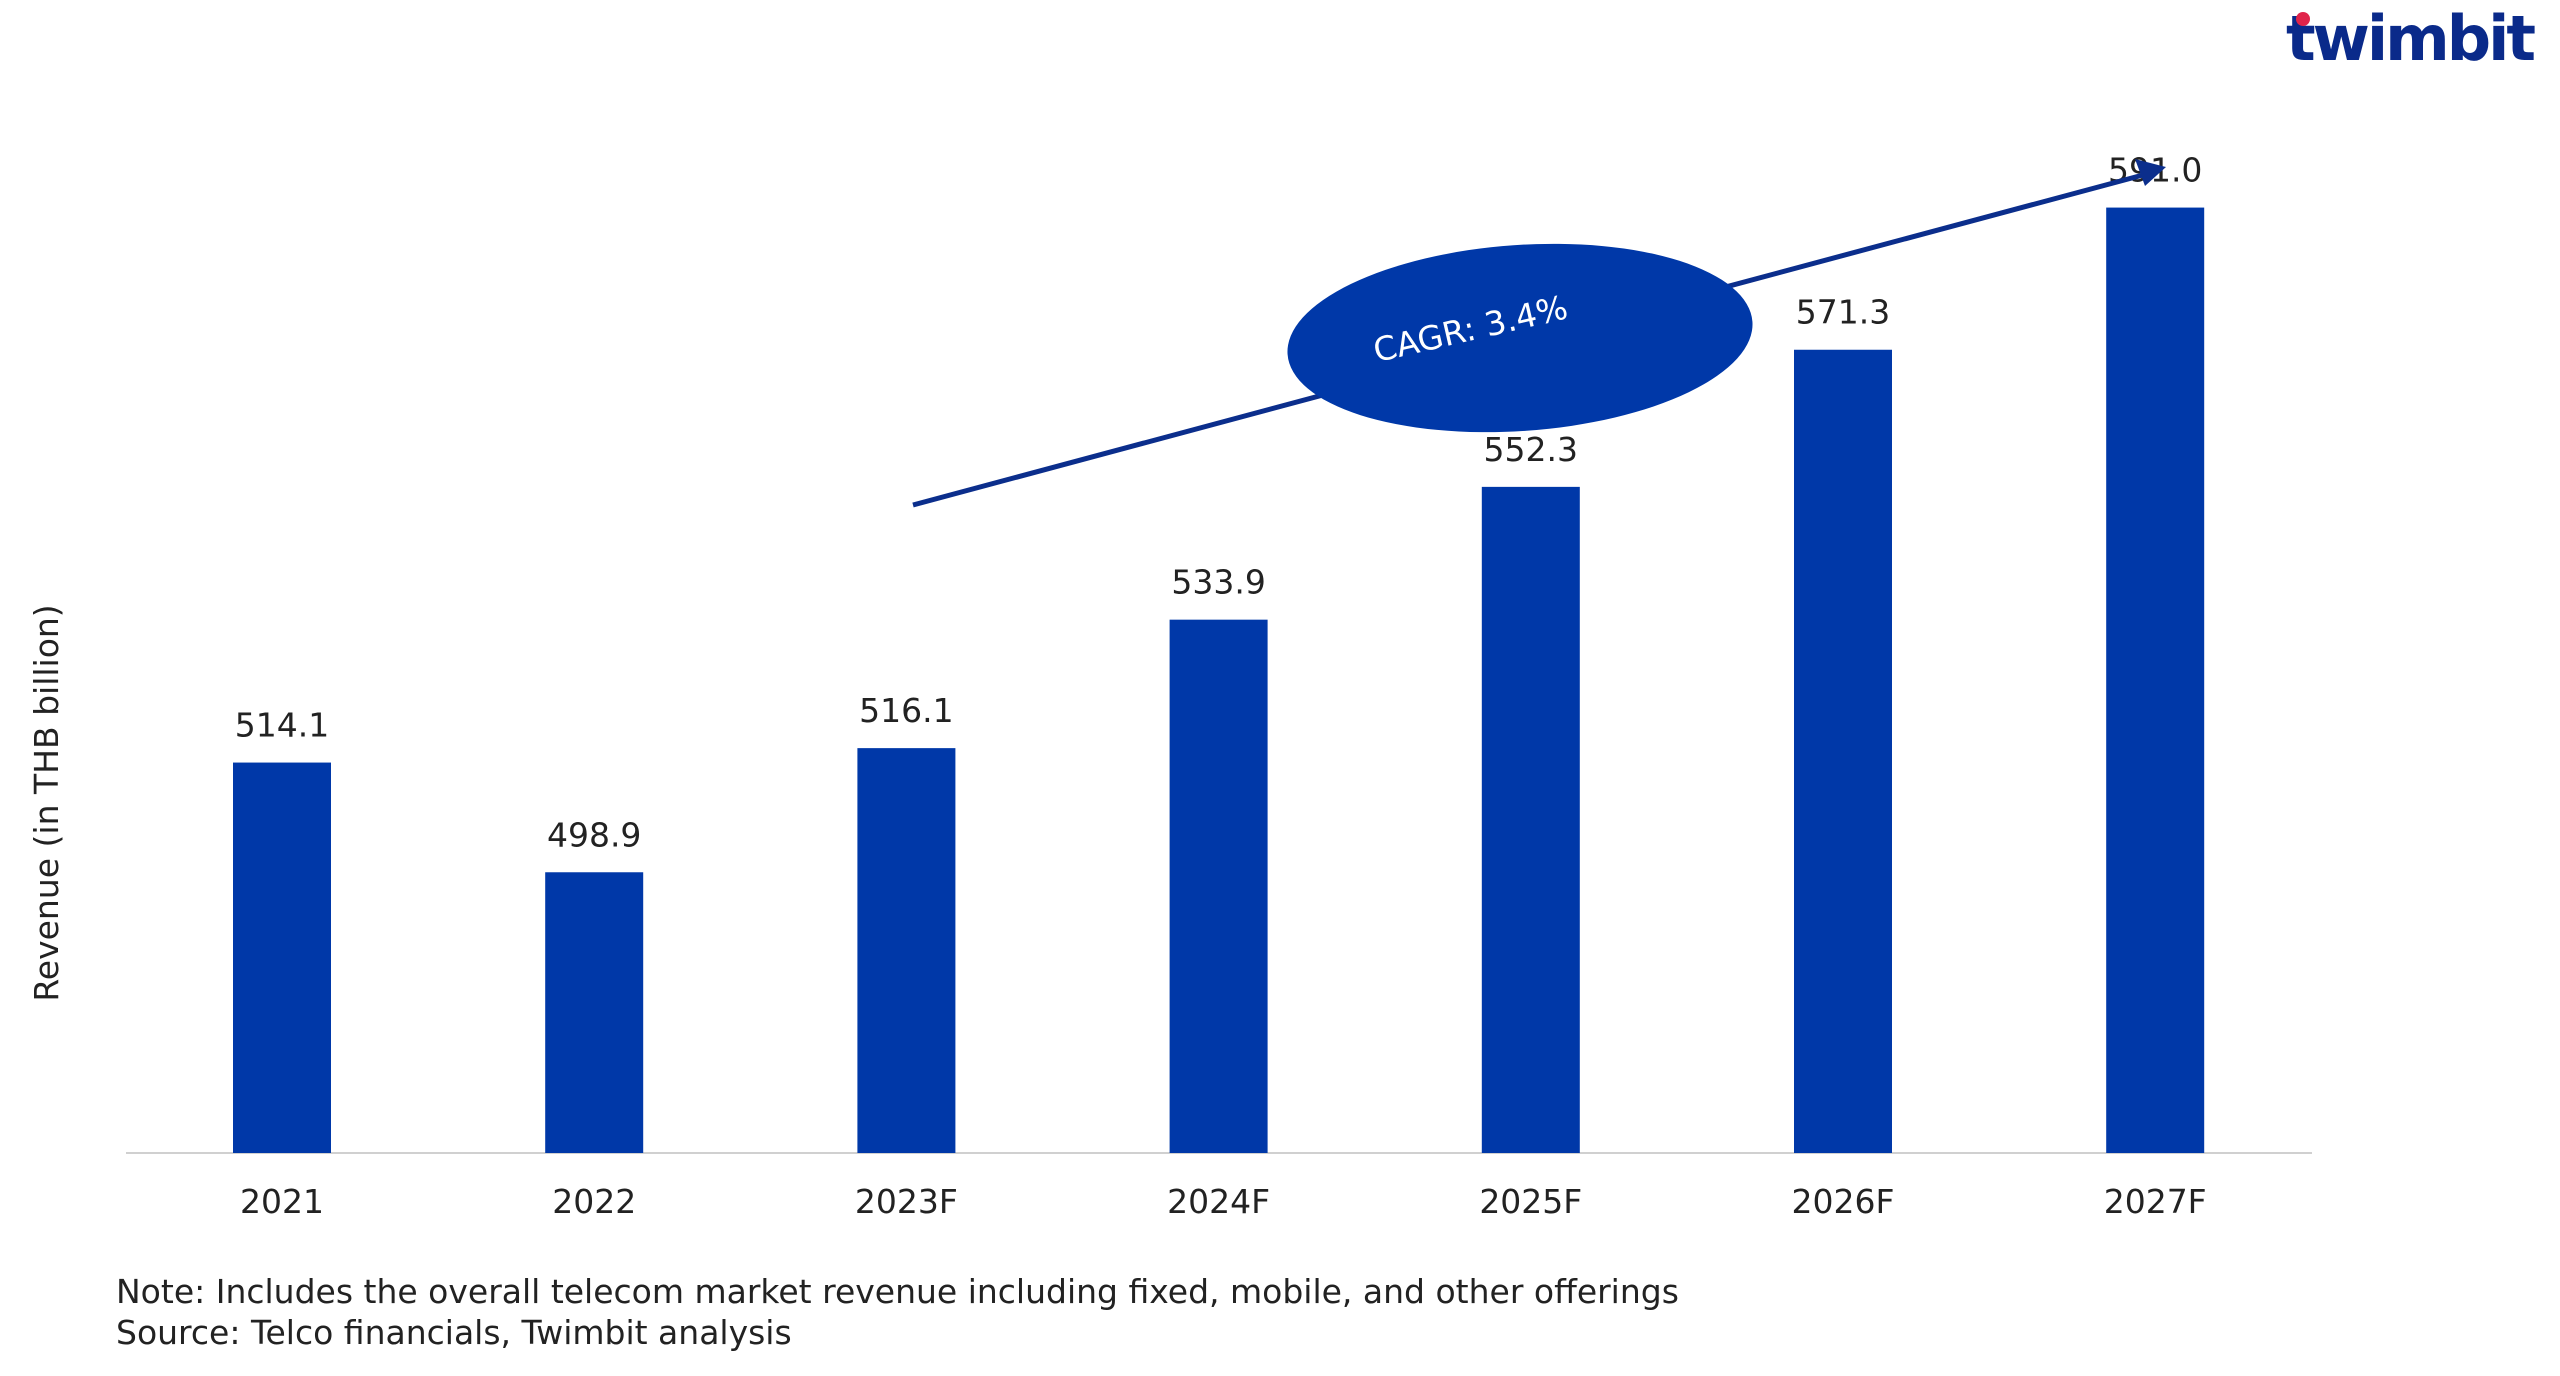  I want to click on data-label-2021: 514.1, so click(282, 725).